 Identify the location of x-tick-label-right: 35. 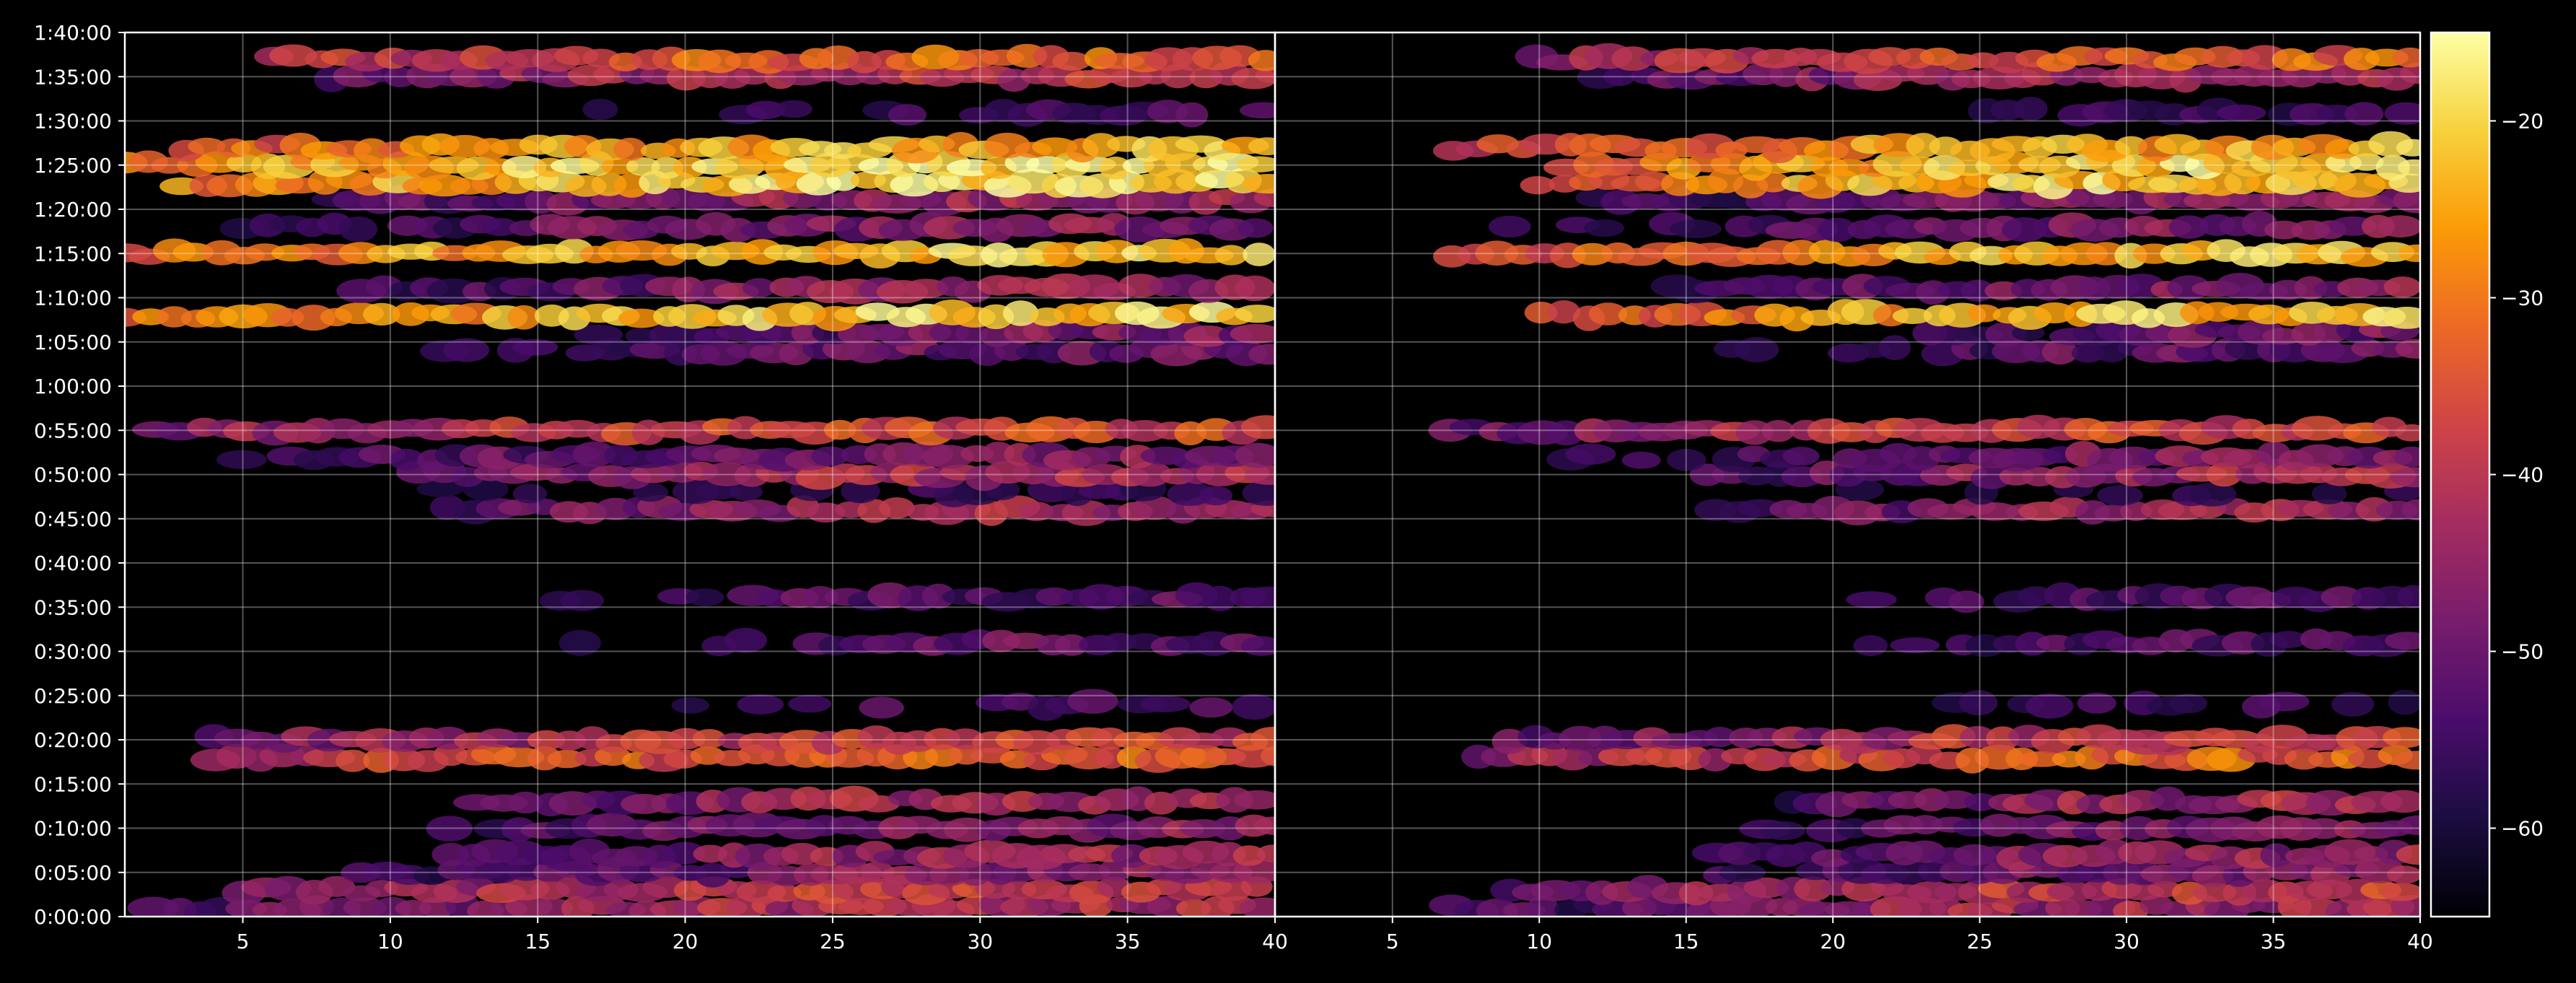
(2274, 941).